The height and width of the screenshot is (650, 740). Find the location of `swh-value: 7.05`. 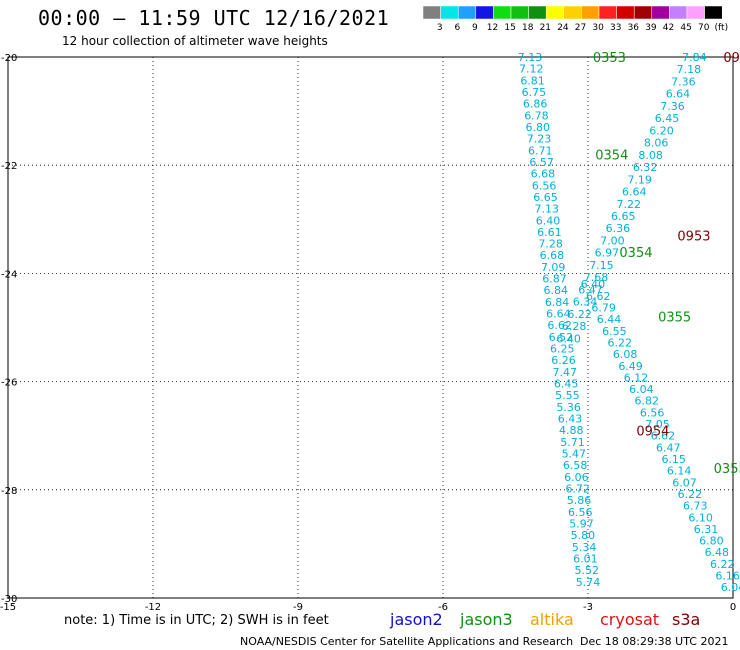

swh-value: 7.05 is located at coordinates (657, 424).